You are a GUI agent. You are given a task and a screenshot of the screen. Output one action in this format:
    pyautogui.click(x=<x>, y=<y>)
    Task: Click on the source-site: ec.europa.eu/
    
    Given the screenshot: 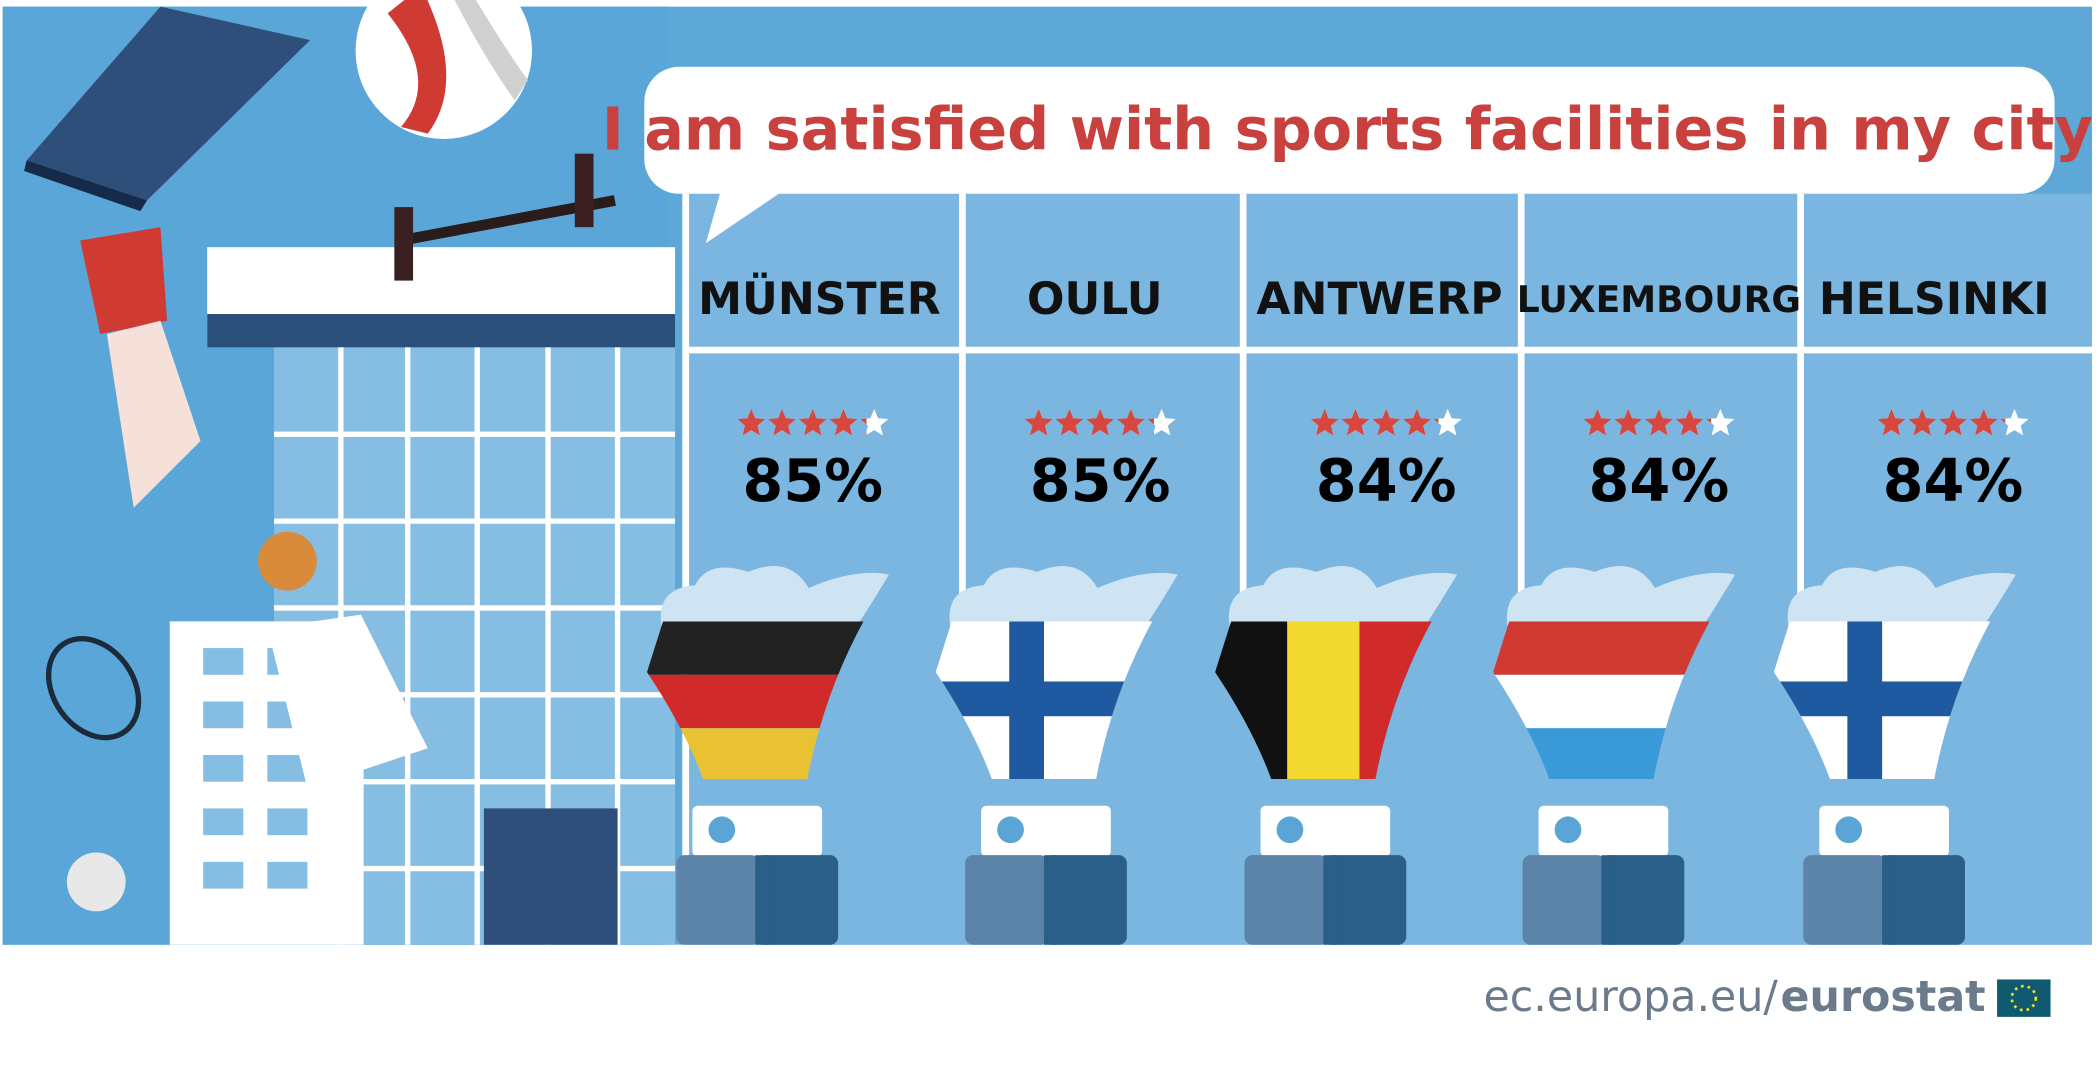 What is the action you would take?
    pyautogui.click(x=1630, y=997)
    